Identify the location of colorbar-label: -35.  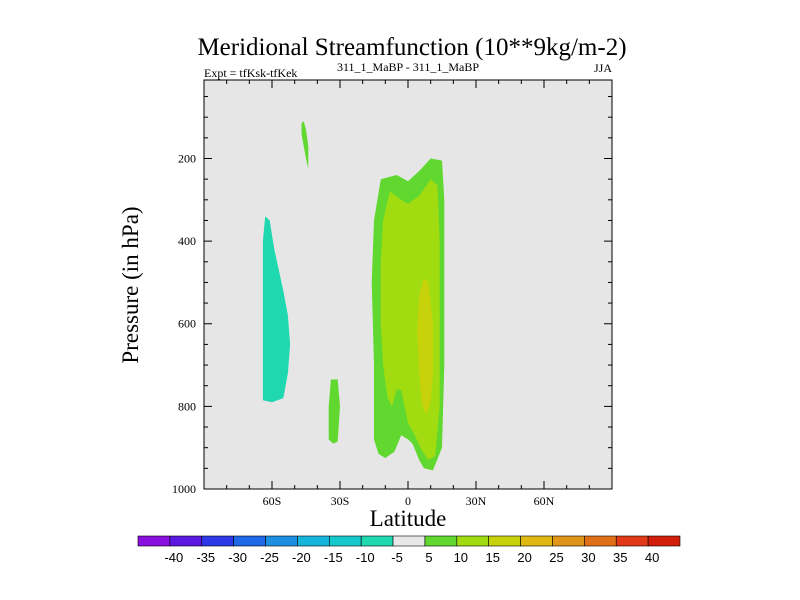
(205, 557).